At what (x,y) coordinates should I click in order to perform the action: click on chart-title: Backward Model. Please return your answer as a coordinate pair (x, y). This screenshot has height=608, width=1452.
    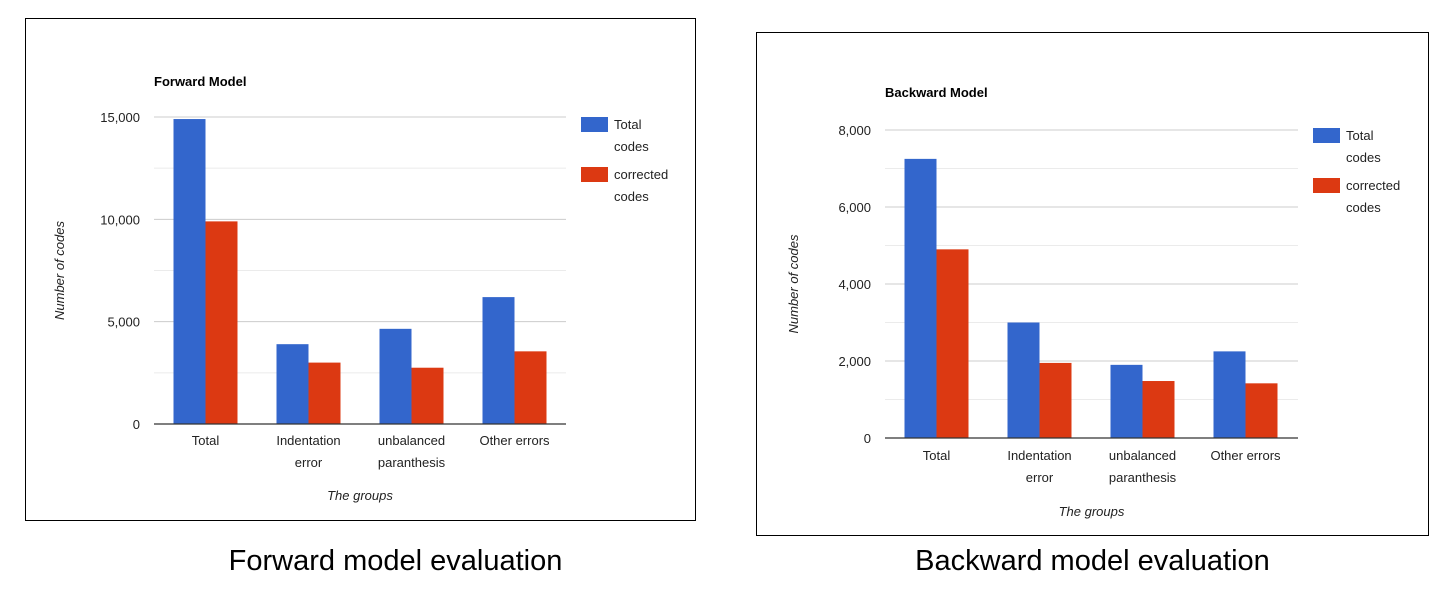
    Looking at the image, I should click on (936, 92).